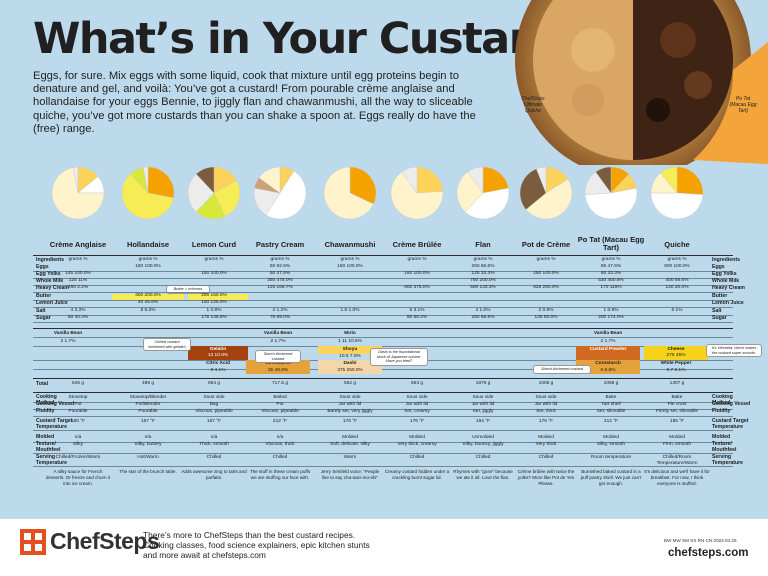 The width and height of the screenshot is (768, 576). I want to click on ingredient-cell: 40 26.6%, so click(148, 302).